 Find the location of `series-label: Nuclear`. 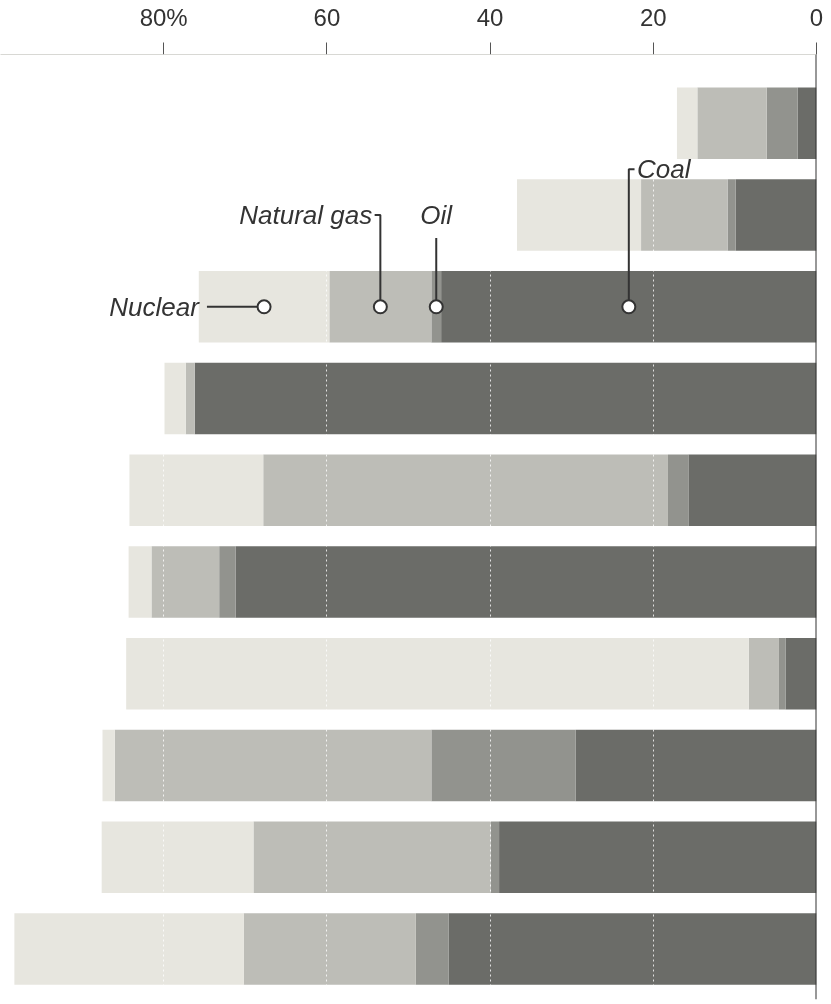

series-label: Nuclear is located at coordinates (155, 306).